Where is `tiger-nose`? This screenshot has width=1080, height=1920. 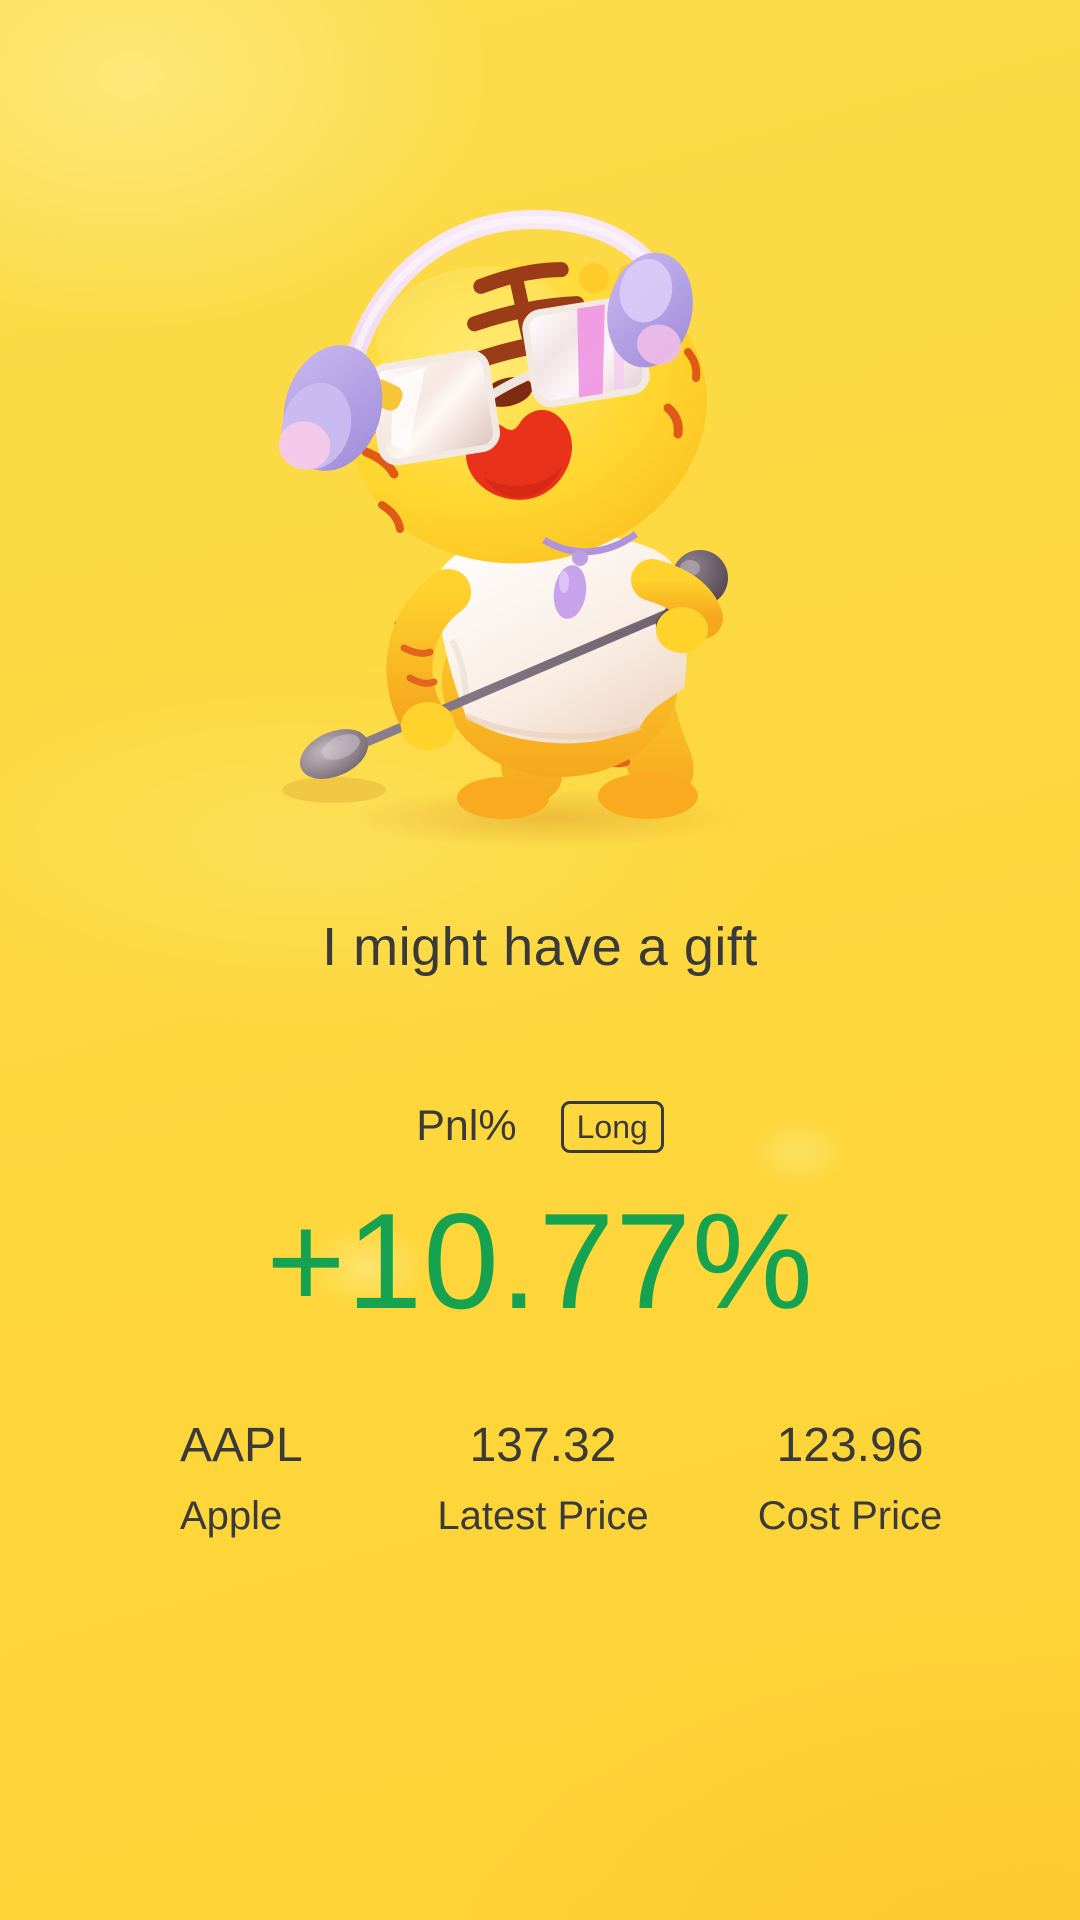 tiger-nose is located at coordinates (508, 392).